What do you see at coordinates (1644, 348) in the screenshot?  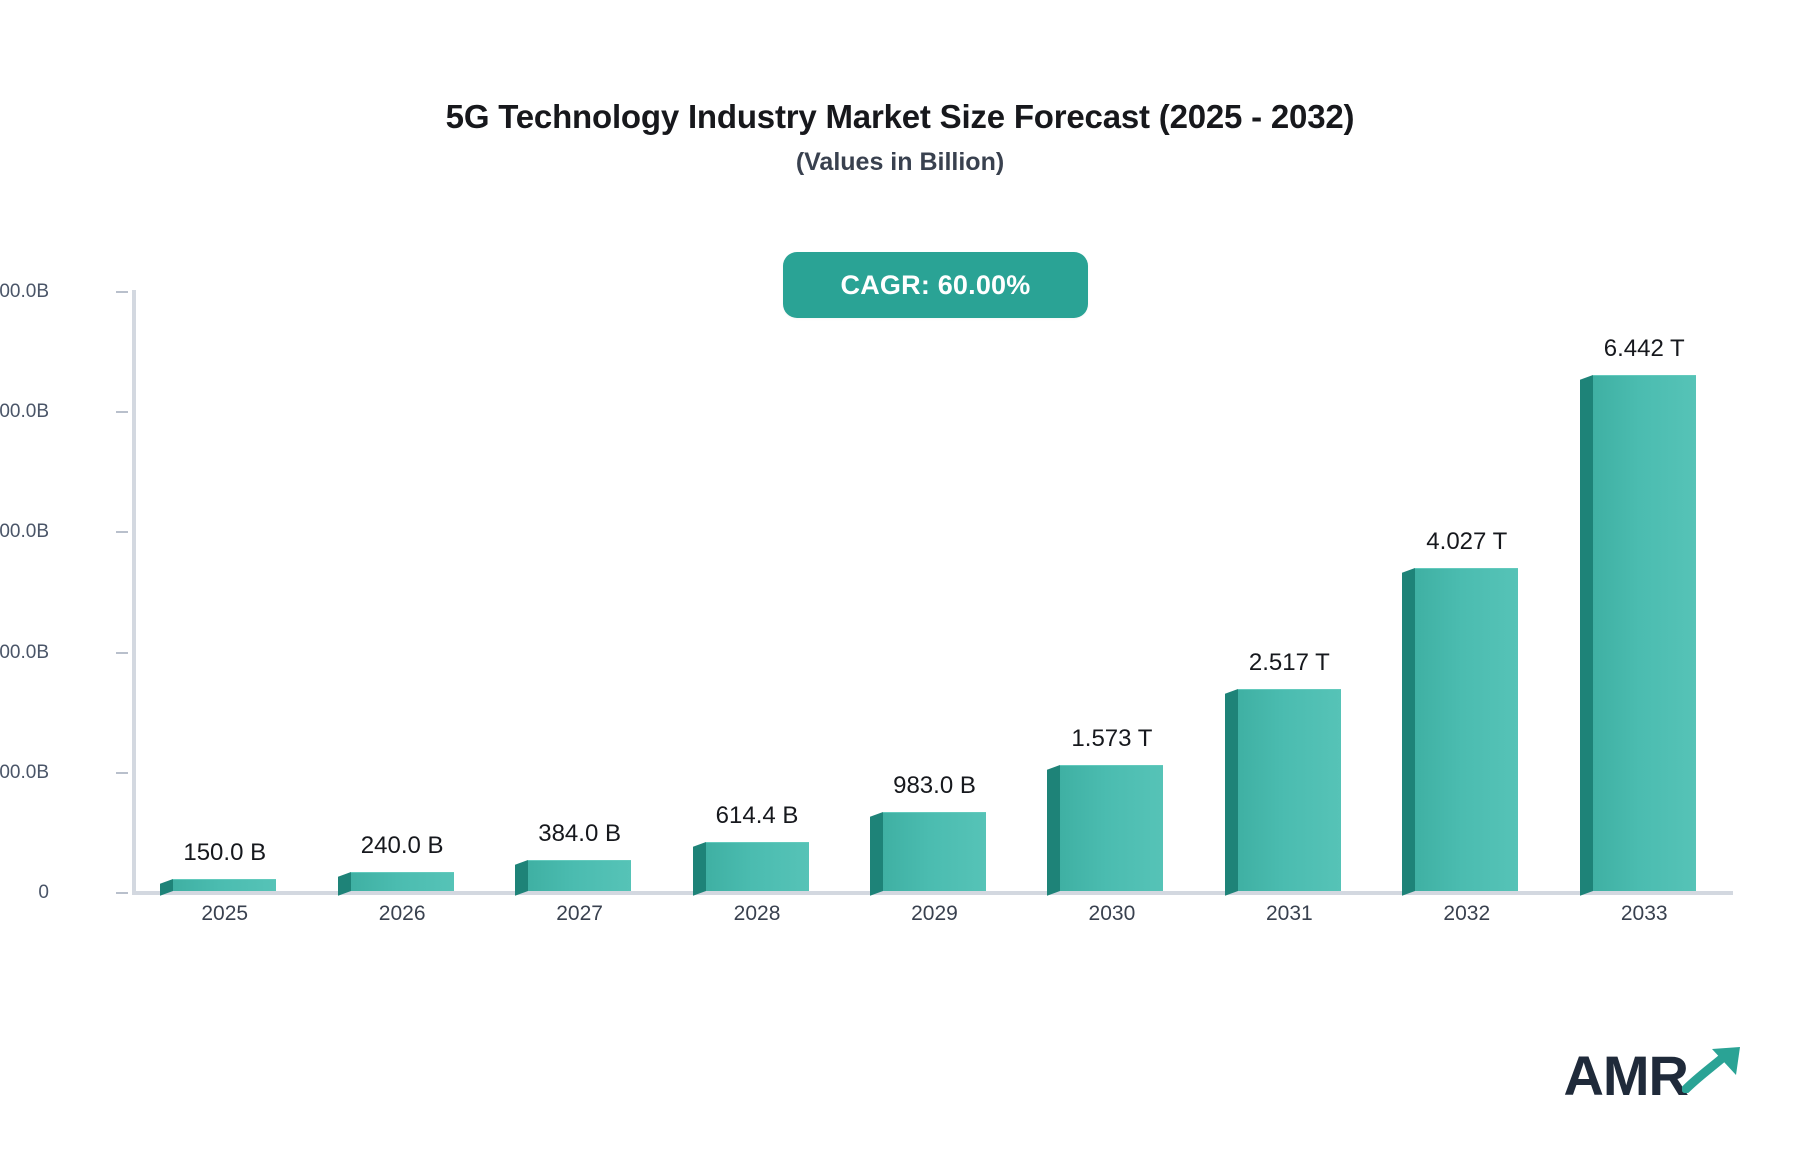 I see `bar-value-label: 6.442 T` at bounding box center [1644, 348].